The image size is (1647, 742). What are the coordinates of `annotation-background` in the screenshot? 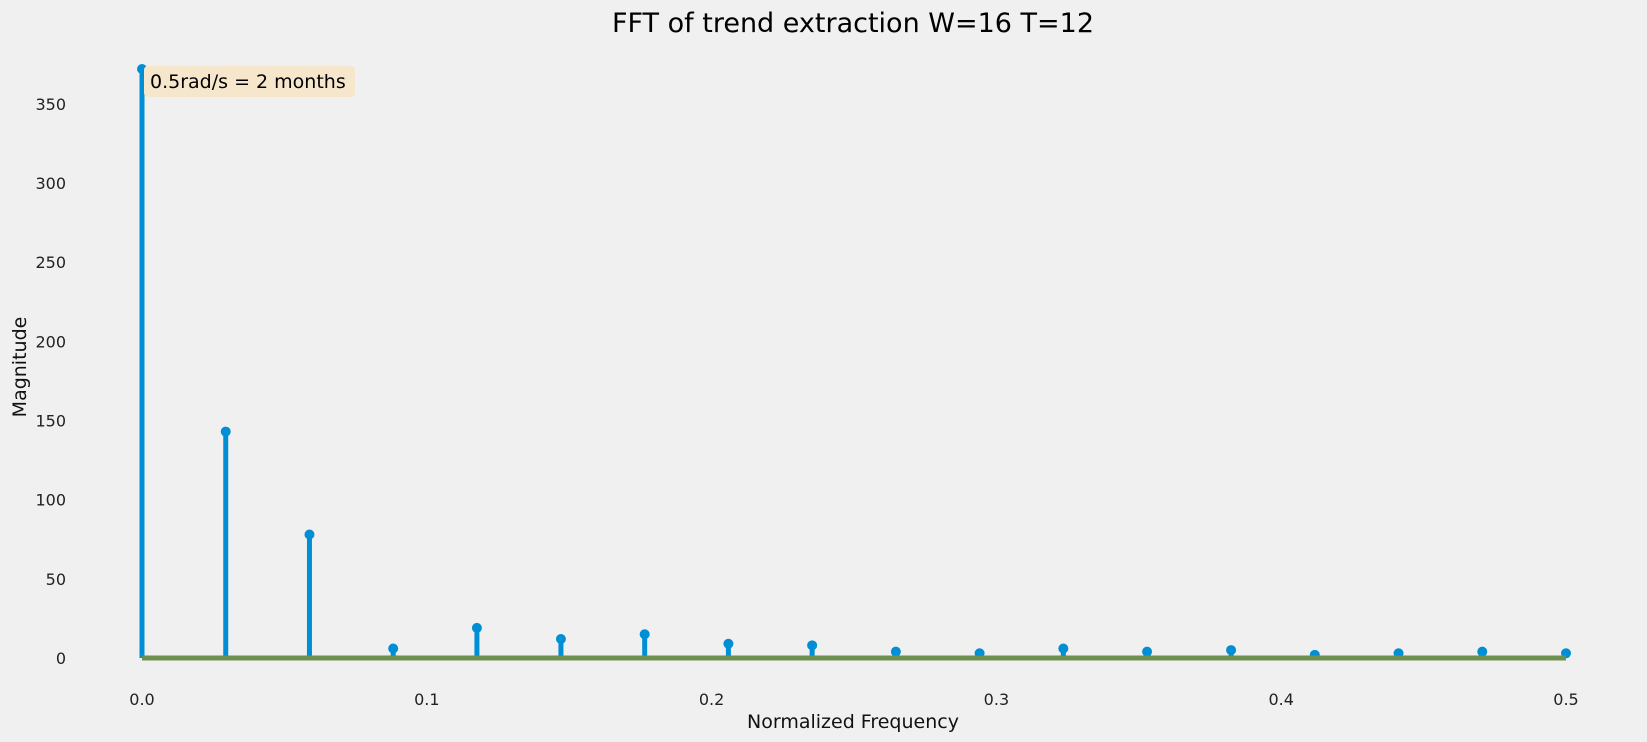 It's located at (249, 81).